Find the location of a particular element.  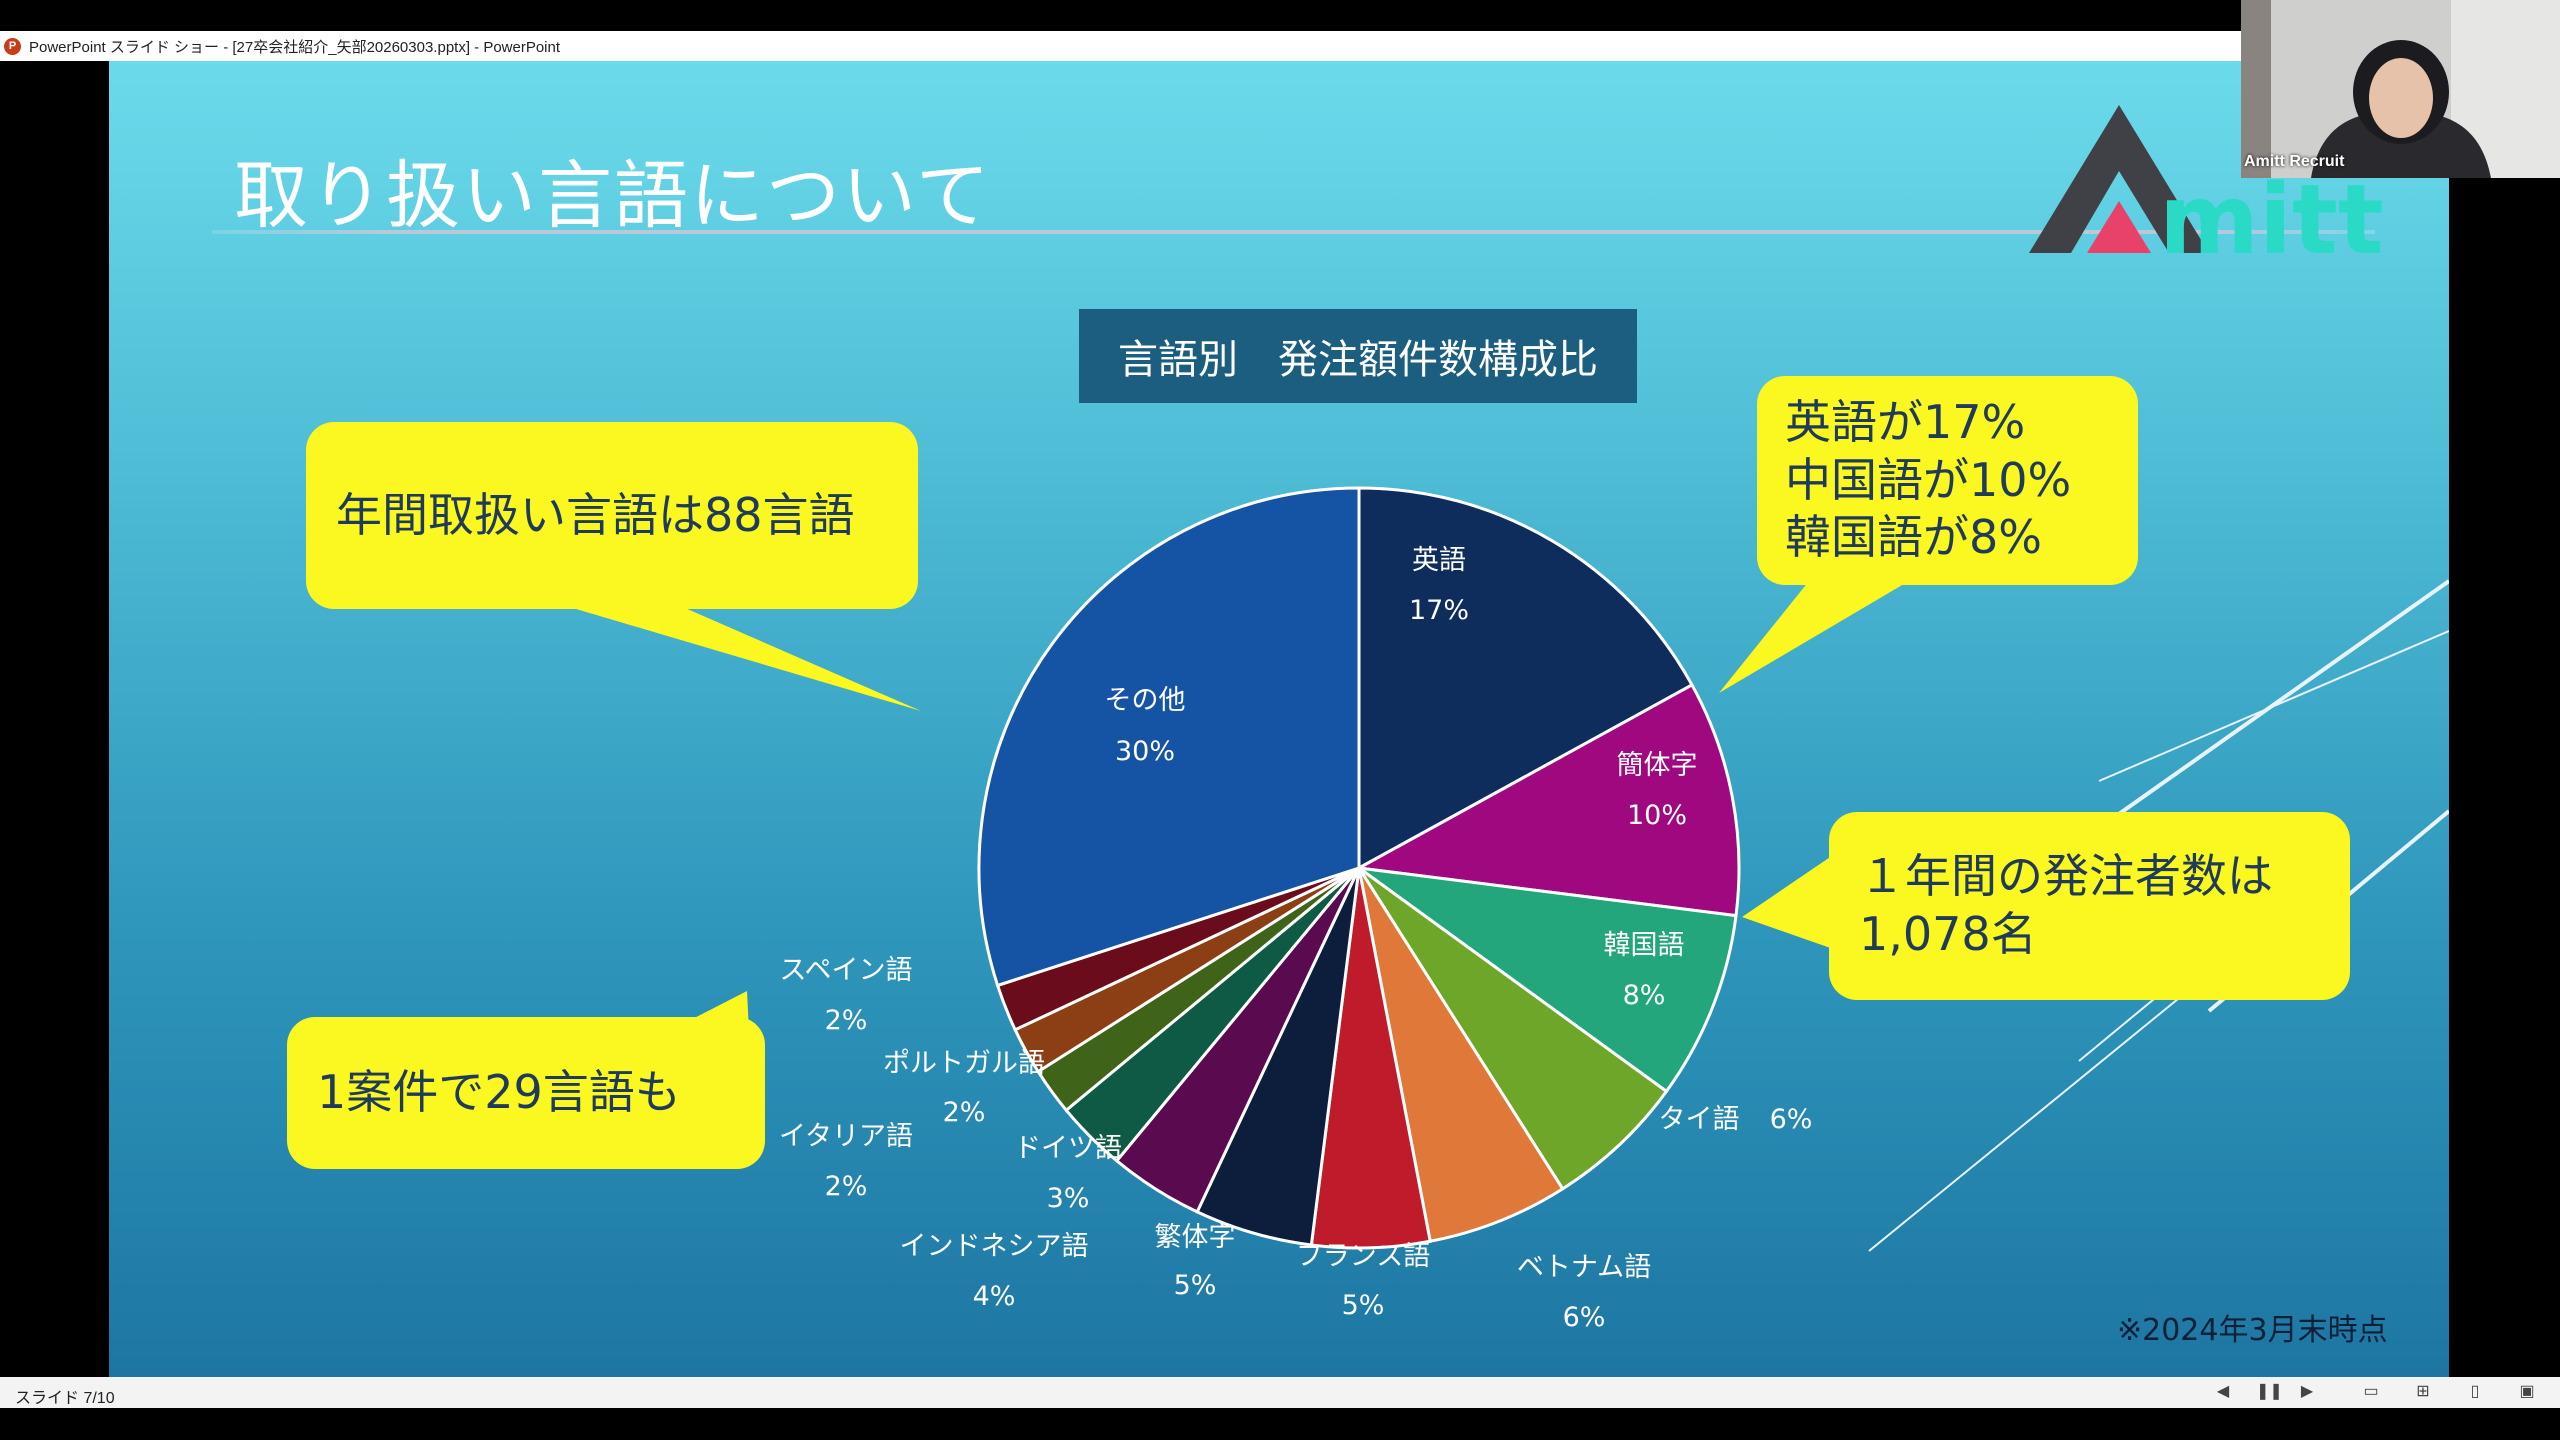

slide-title: 取り扱い言語について is located at coordinates (613, 196).